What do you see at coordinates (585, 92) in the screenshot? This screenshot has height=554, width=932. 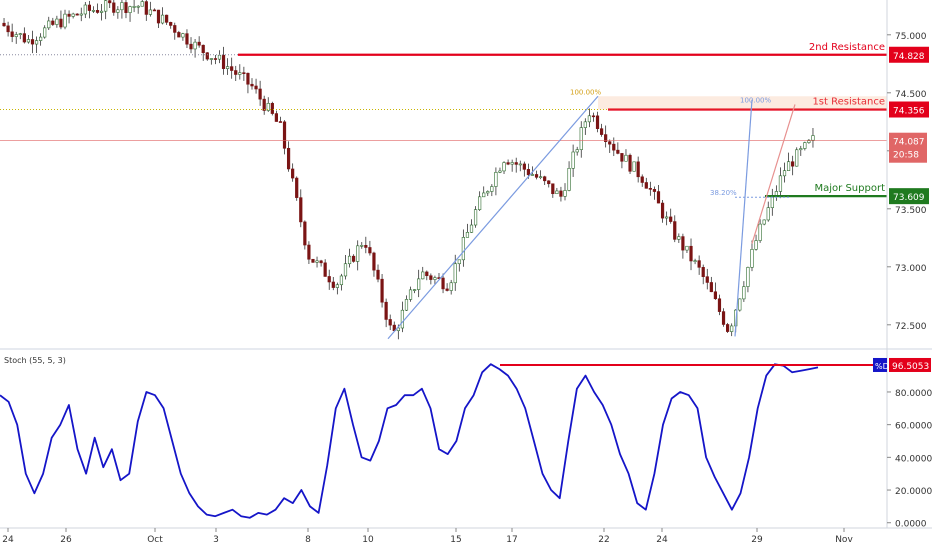 I see `fib-label: 100.00%` at bounding box center [585, 92].